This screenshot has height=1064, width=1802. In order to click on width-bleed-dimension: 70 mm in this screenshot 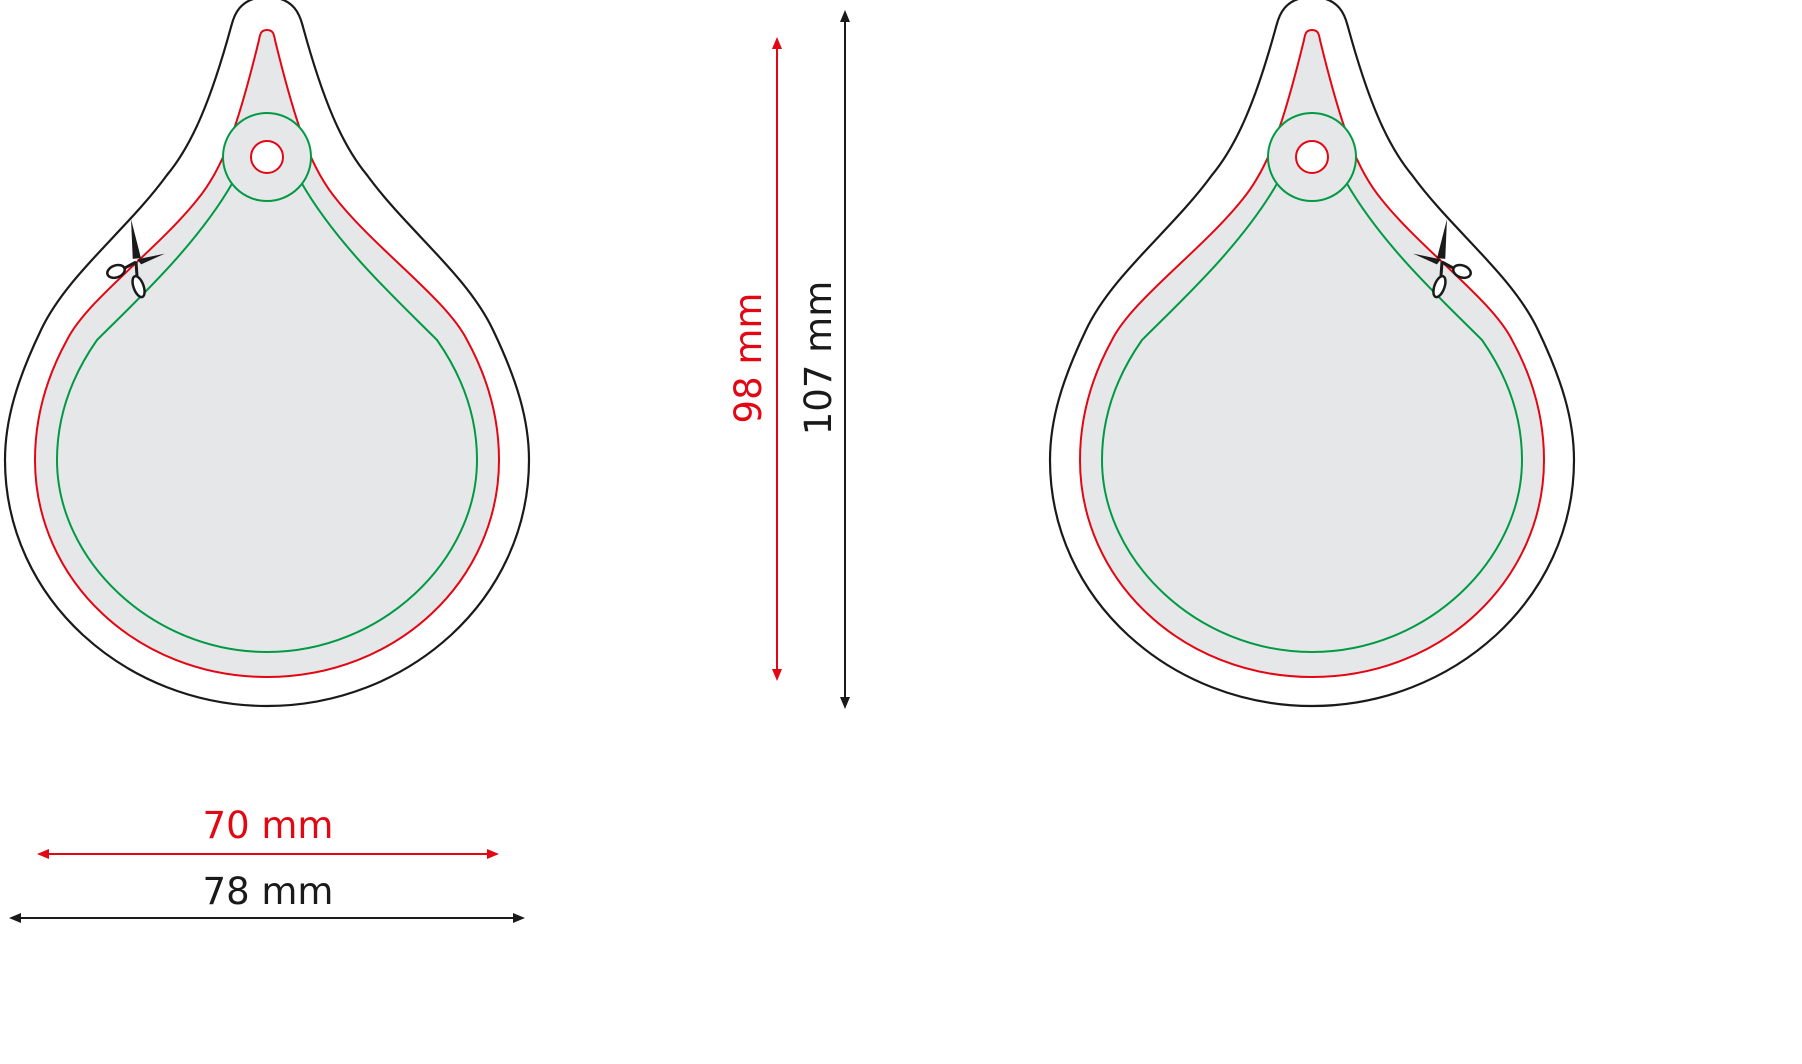, I will do `click(268, 831)`.